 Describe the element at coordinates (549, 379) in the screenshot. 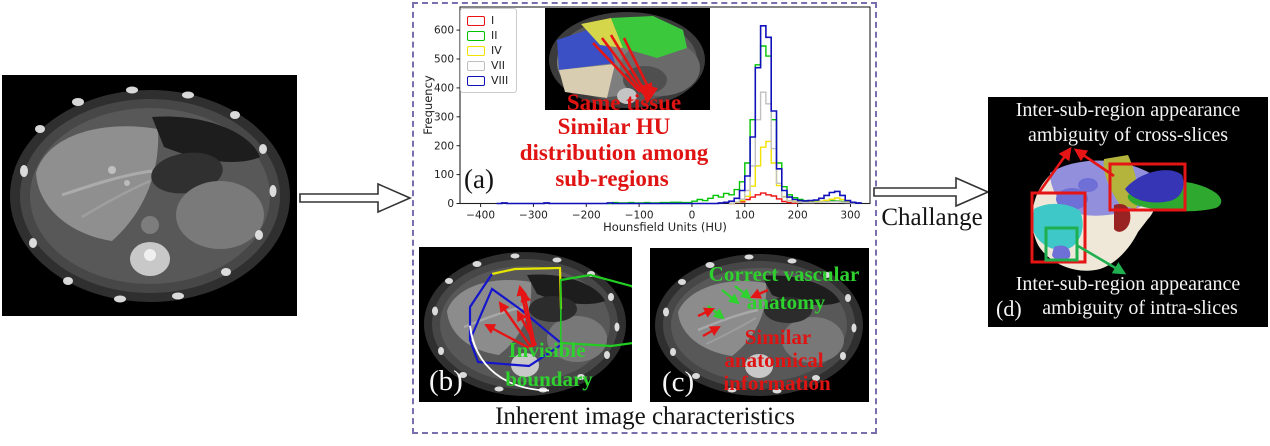

I see `invisible-boundary-note-line2: boundary` at that location.